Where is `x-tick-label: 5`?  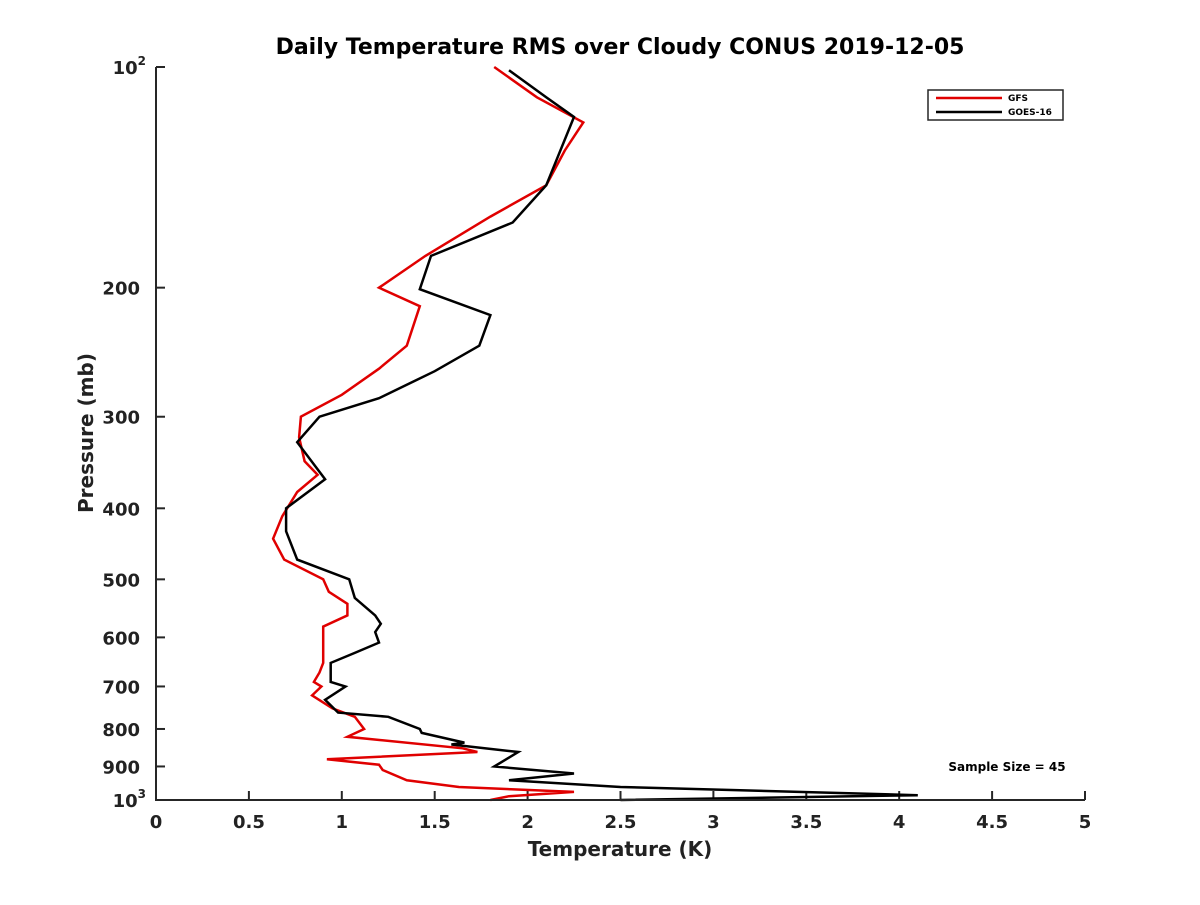
x-tick-label: 5 is located at coordinates (1085, 822).